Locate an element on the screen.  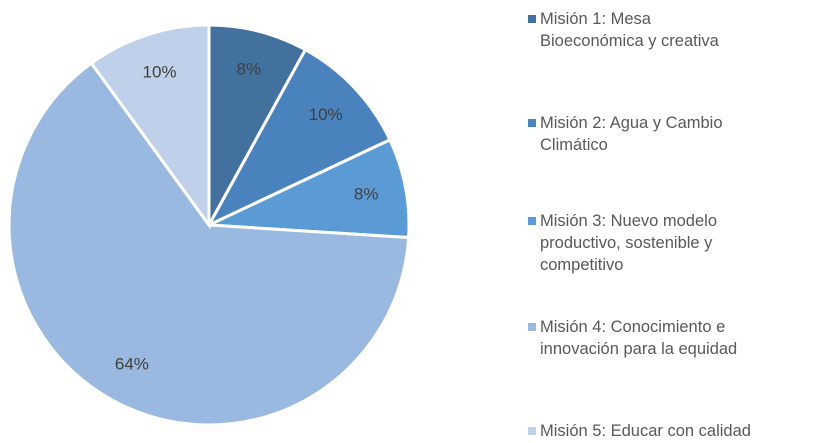
slice-label: 64% is located at coordinates (132, 364).